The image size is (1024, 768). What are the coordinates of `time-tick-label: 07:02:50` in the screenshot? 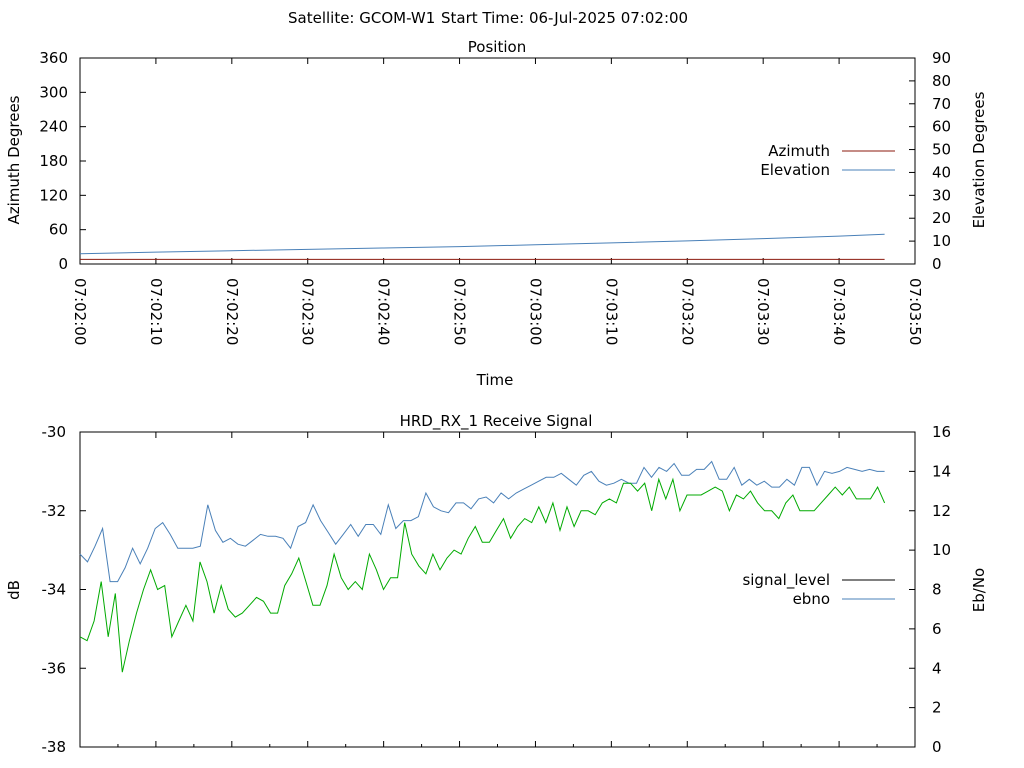 It's located at (460, 311).